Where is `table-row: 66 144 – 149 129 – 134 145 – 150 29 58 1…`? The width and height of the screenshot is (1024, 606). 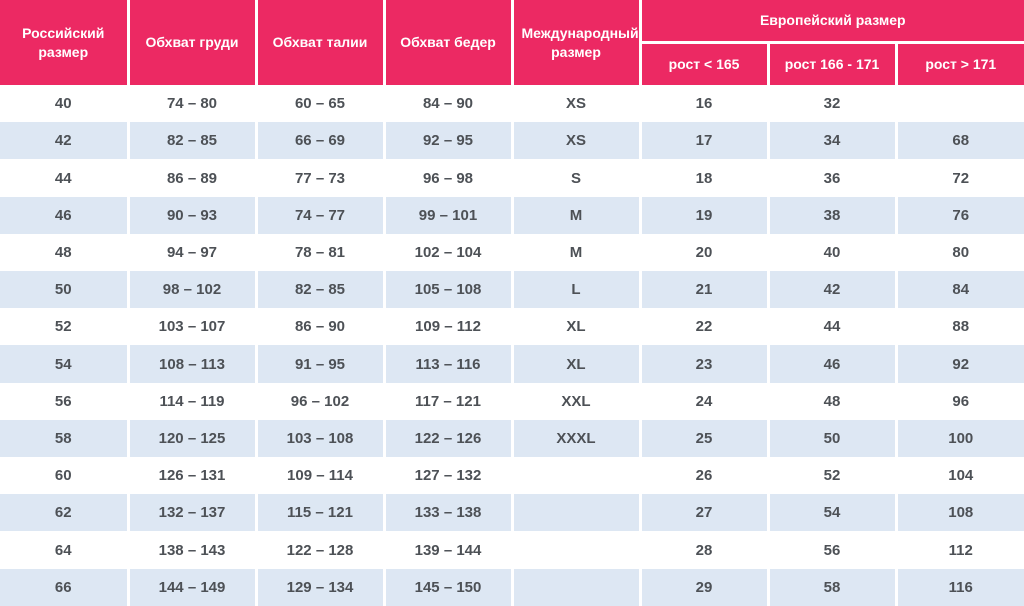 table-row: 66 144 – 149 129 – 134 145 – 150 29 58 1… is located at coordinates (512, 587).